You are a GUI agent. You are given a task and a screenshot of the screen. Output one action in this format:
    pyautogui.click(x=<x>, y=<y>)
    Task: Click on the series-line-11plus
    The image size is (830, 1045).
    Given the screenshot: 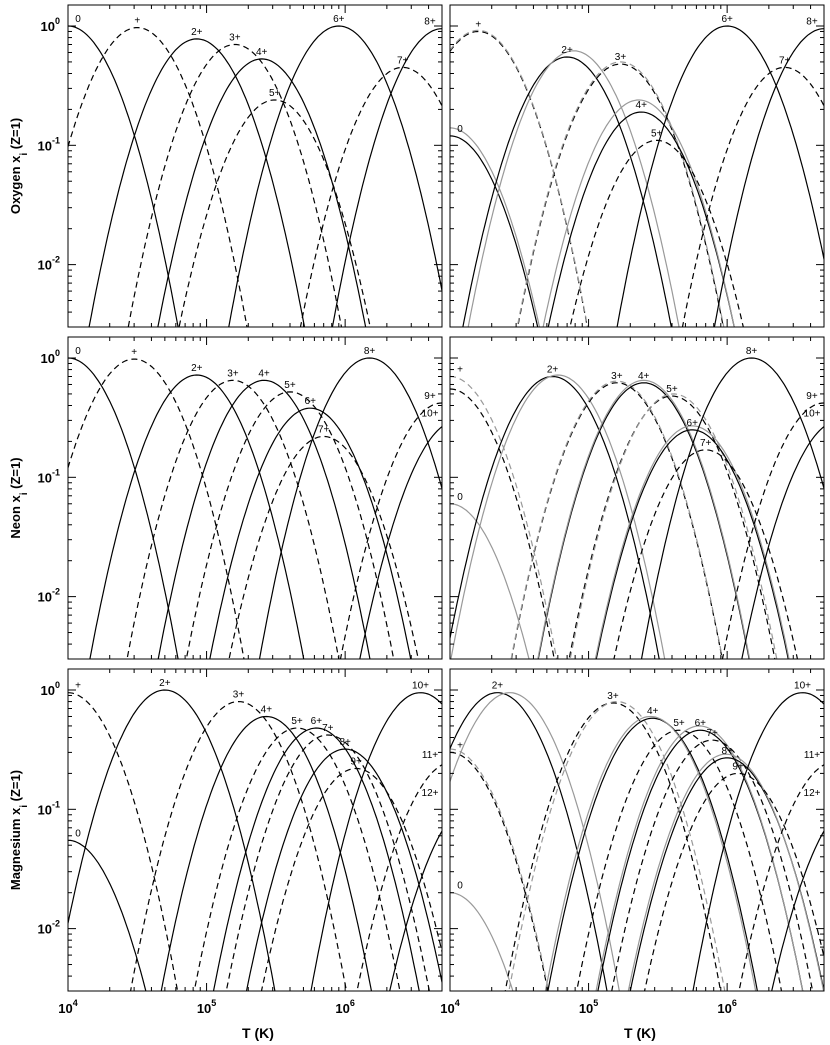 What is the action you would take?
    pyautogui.click(x=781, y=877)
    